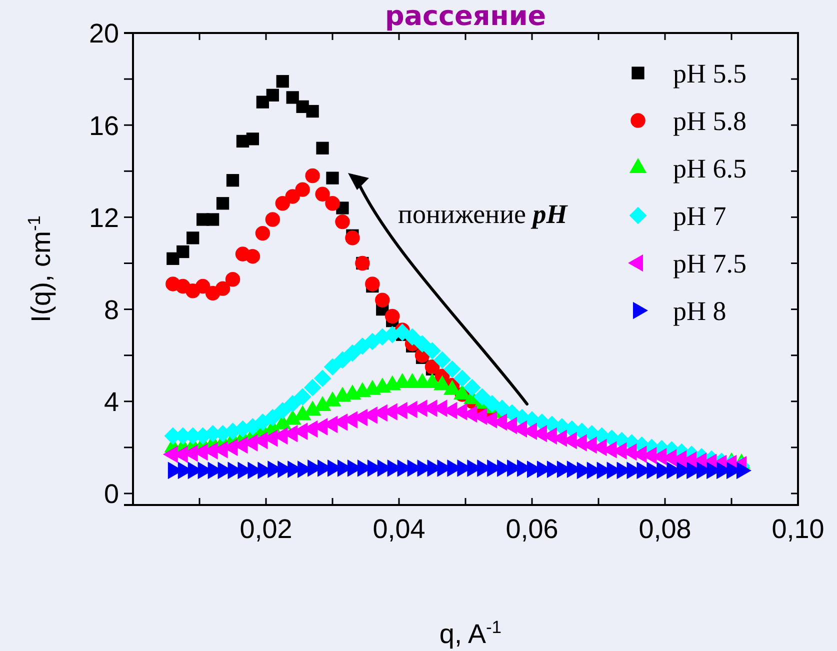  What do you see at coordinates (483, 214) in the screenshot?
I see `annotation: понижение pH` at bounding box center [483, 214].